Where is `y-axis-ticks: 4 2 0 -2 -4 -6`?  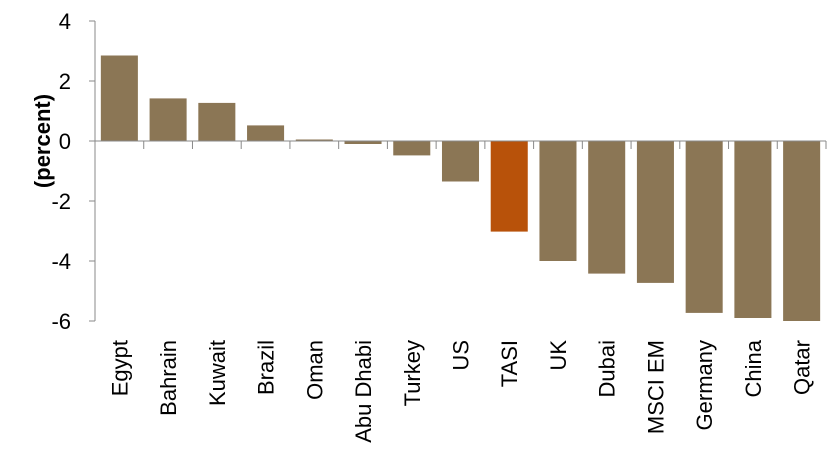
y-axis-ticks: 4 2 0 -2 -4 -6 is located at coordinates (73, 171).